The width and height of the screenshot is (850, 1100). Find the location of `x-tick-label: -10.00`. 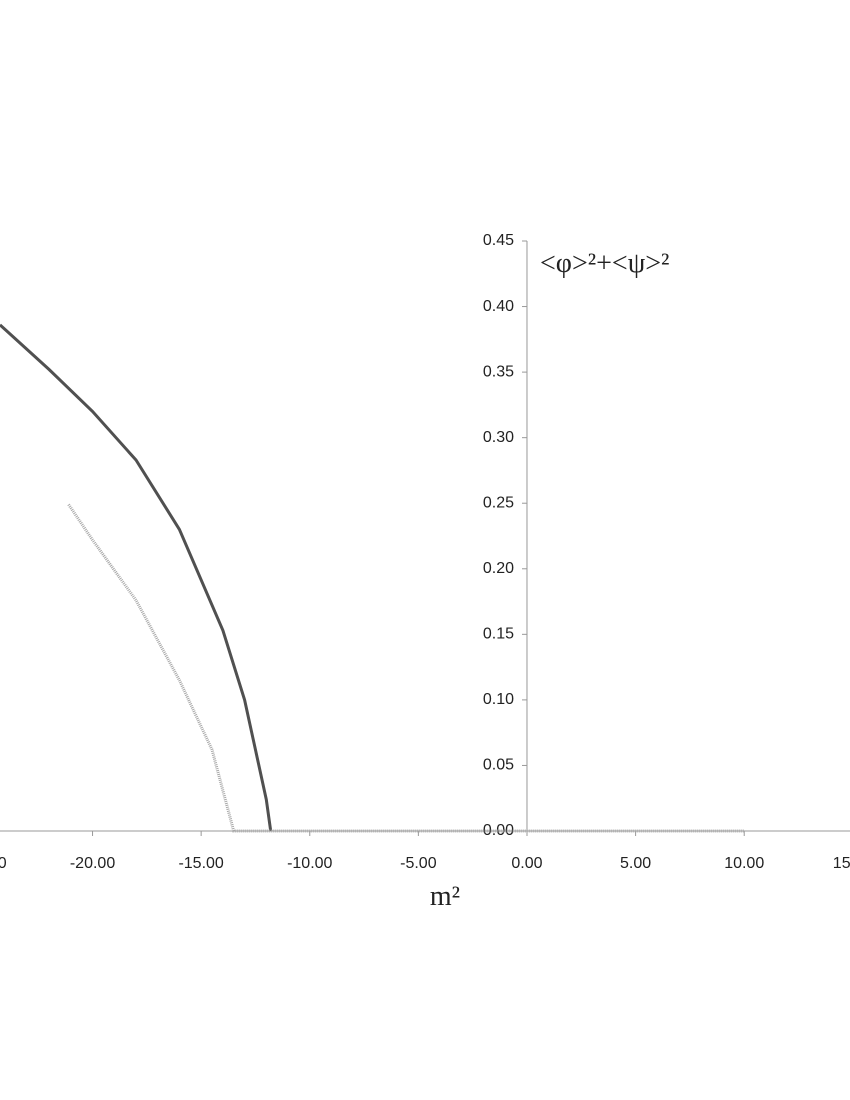

x-tick-label: -10.00 is located at coordinates (309, 863).